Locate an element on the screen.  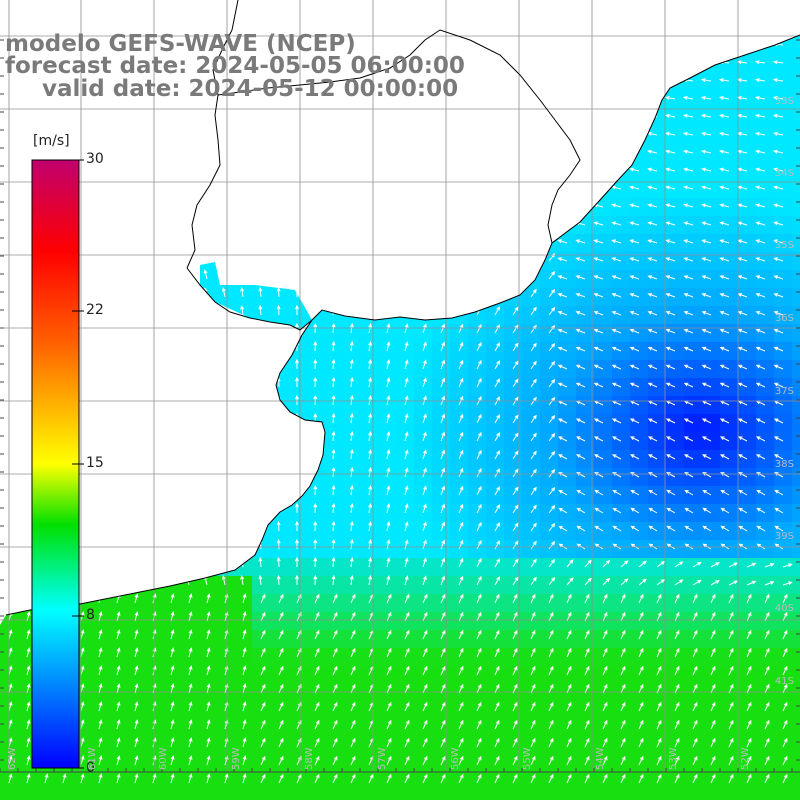
lon-label-53w: 53W is located at coordinates (673, 758).